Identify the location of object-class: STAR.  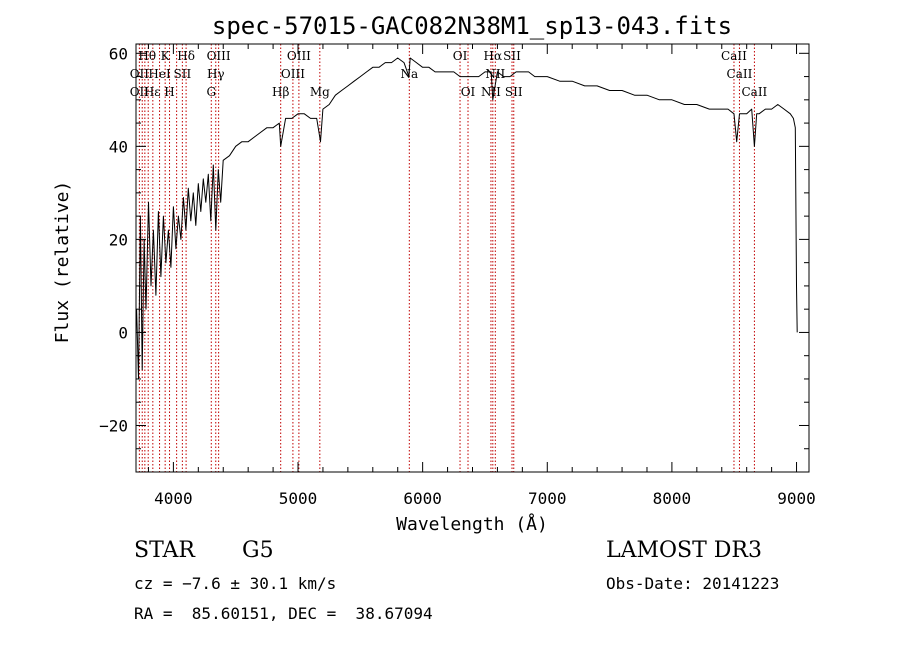
(164, 550).